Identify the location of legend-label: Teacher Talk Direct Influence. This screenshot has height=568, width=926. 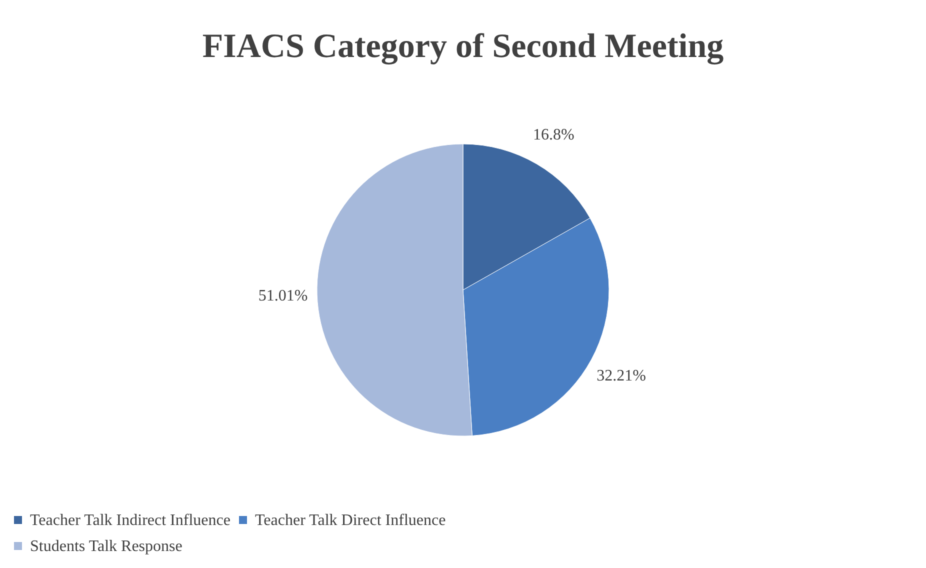
(350, 520).